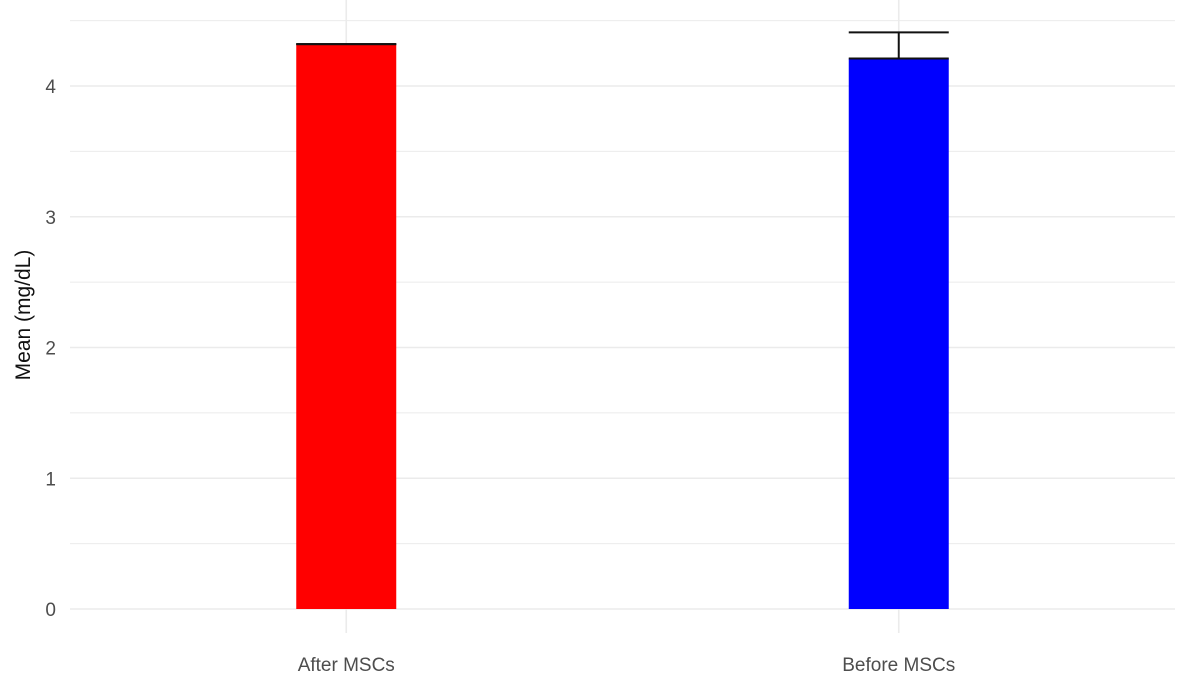 The width and height of the screenshot is (1181, 686). I want to click on y-tick-label: 3, so click(50, 218).